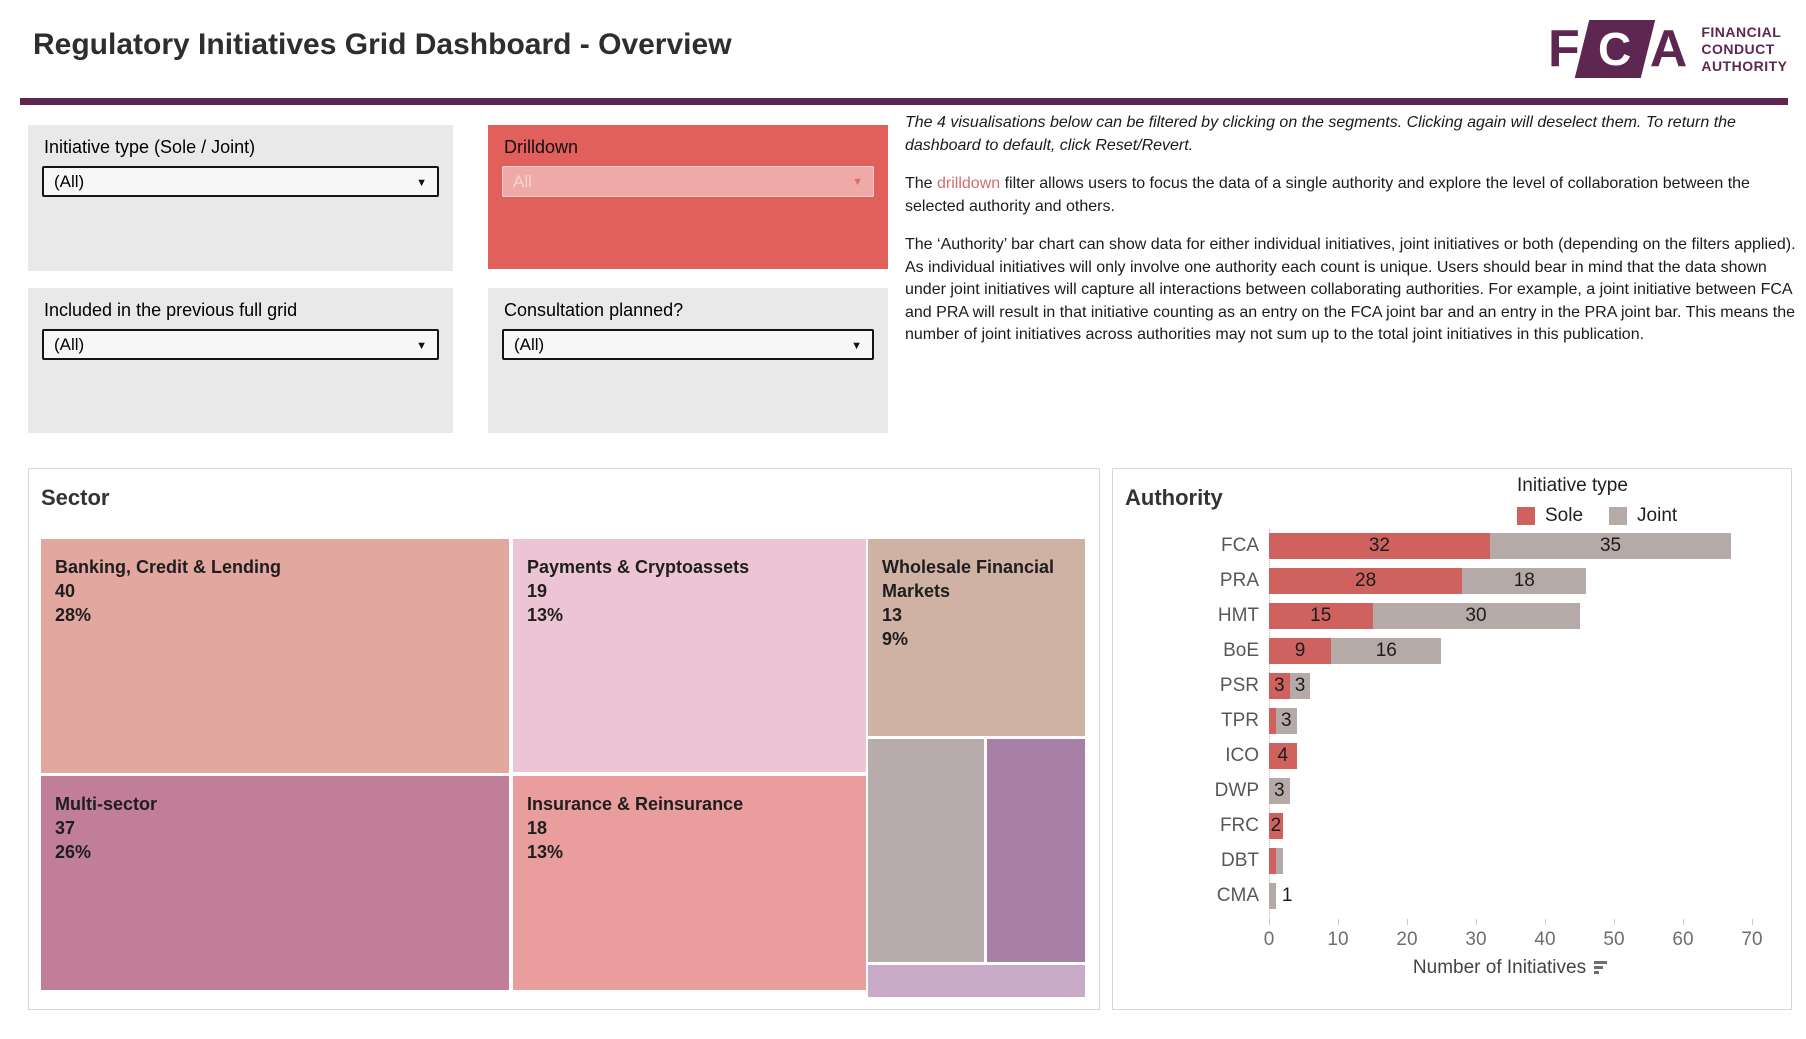 Image resolution: width=1806 pixels, height=1039 pixels. What do you see at coordinates (1572, 485) in the screenshot?
I see `legend-title: Initiative type` at bounding box center [1572, 485].